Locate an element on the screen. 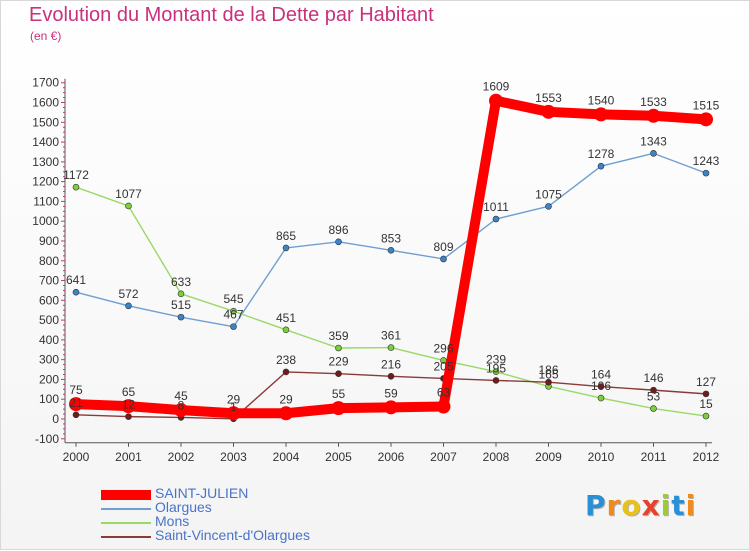  legend-item: Saint-Vincent-d'Olargues is located at coordinates (251, 535).